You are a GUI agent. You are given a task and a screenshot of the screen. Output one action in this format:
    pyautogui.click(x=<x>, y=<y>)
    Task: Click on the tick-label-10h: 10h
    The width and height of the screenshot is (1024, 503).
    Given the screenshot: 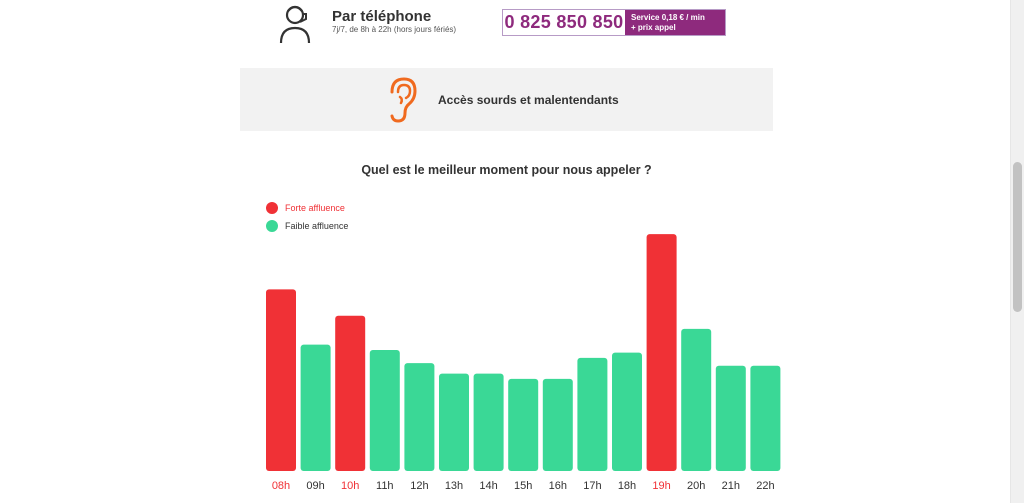 What is the action you would take?
    pyautogui.click(x=350, y=486)
    